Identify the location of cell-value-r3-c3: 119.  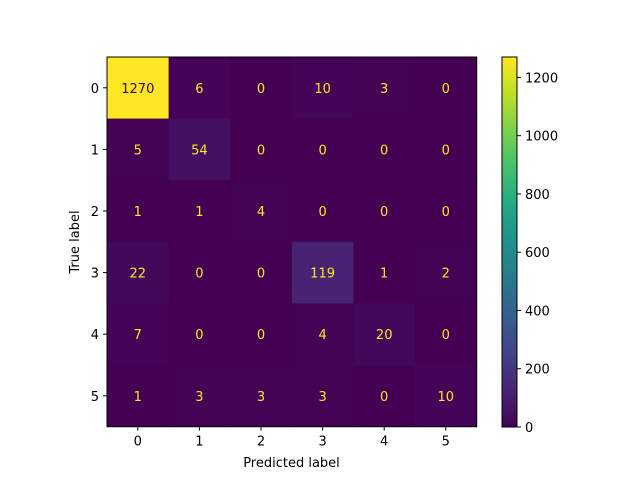
(322, 274).